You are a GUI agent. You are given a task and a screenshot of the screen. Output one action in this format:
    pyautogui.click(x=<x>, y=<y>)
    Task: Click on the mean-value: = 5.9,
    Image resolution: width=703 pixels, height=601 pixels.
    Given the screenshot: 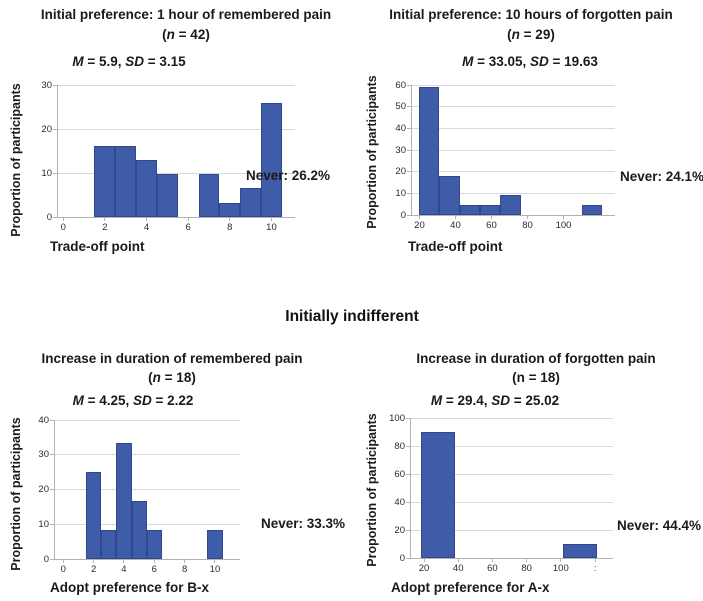 What is the action you would take?
    pyautogui.click(x=104, y=61)
    